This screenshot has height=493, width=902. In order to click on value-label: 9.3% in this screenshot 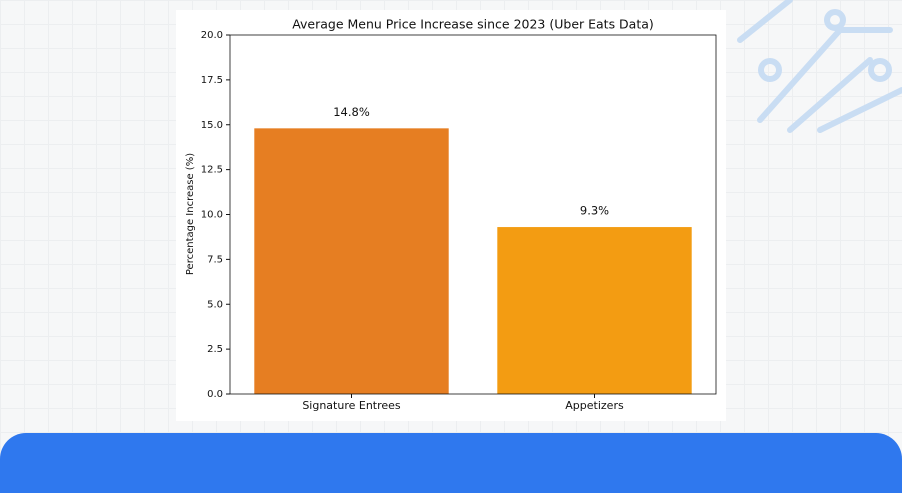, I will do `click(594, 211)`.